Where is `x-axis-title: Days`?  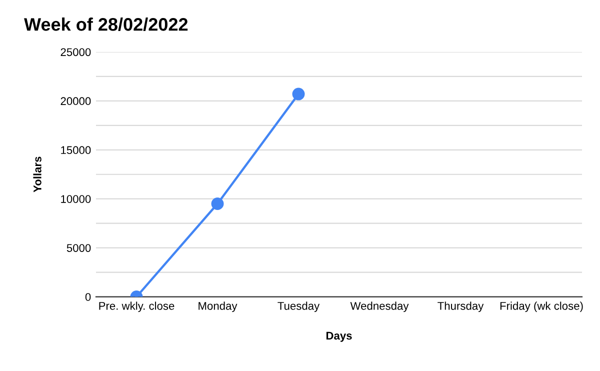 x-axis-title: Days is located at coordinates (339, 337).